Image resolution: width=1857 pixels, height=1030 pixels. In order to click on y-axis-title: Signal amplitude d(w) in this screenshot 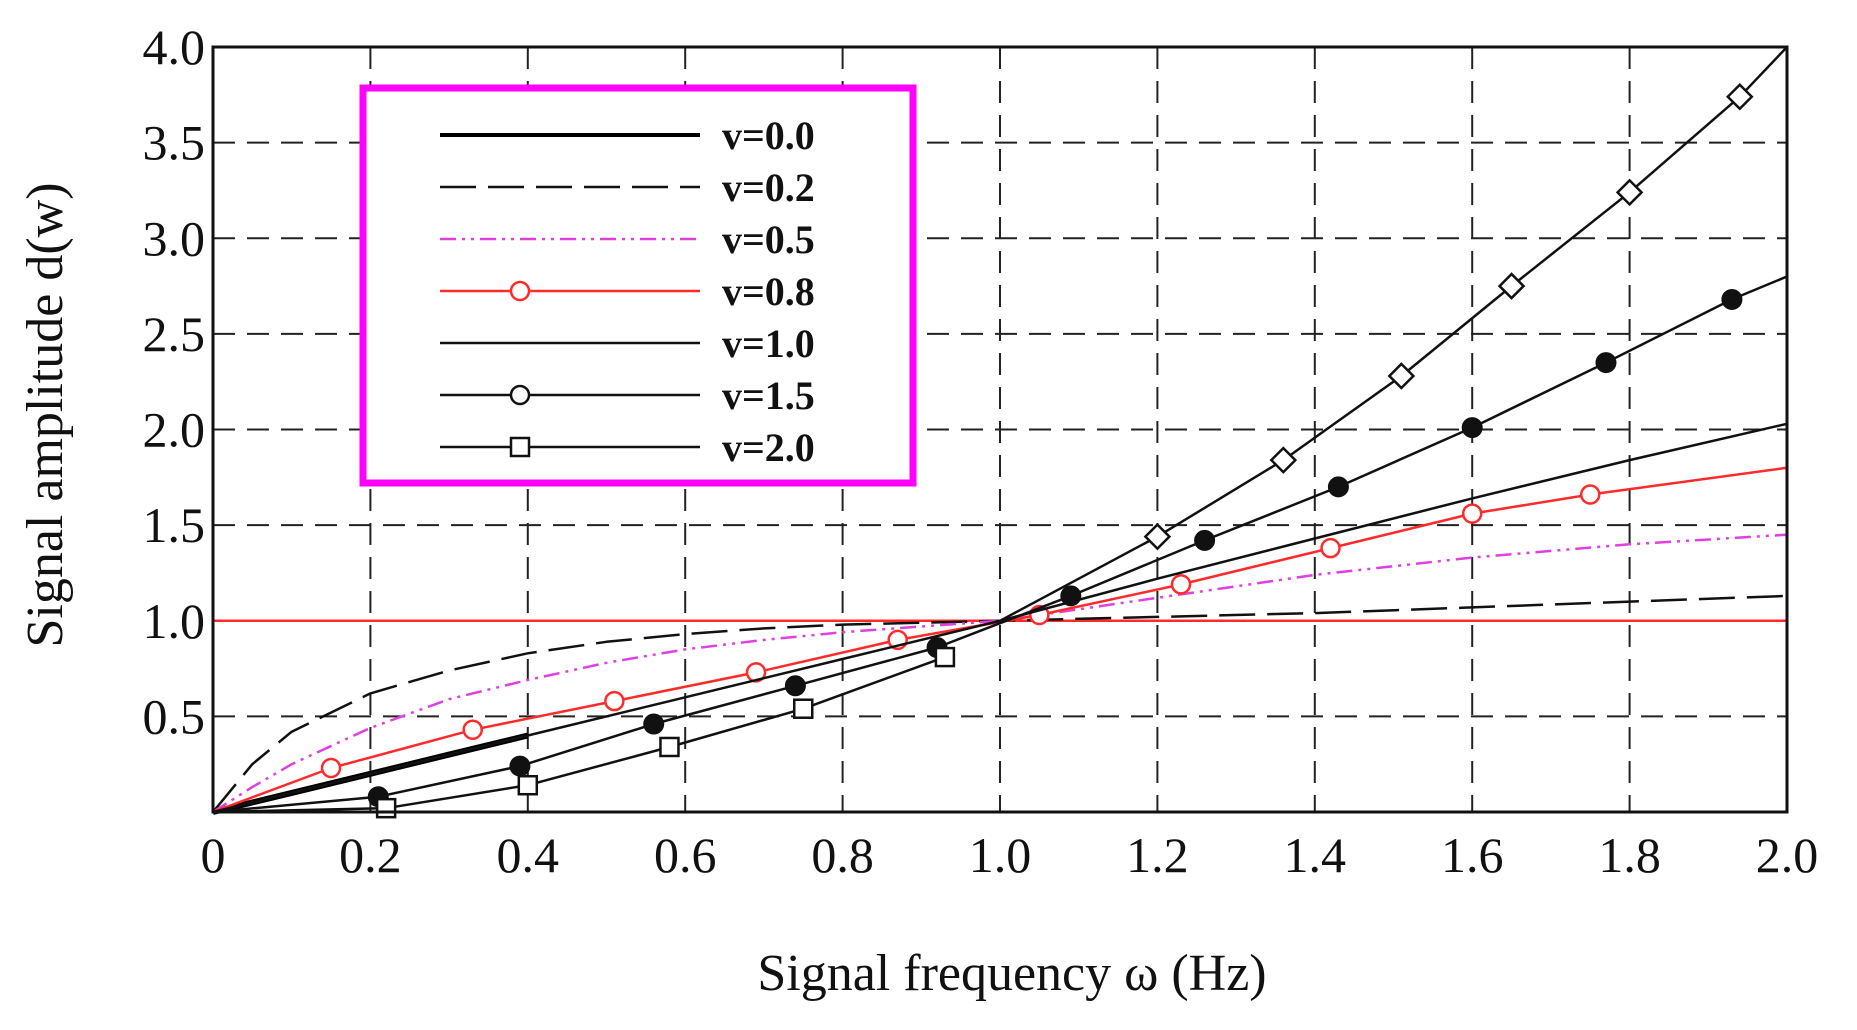, I will do `click(45, 414)`.